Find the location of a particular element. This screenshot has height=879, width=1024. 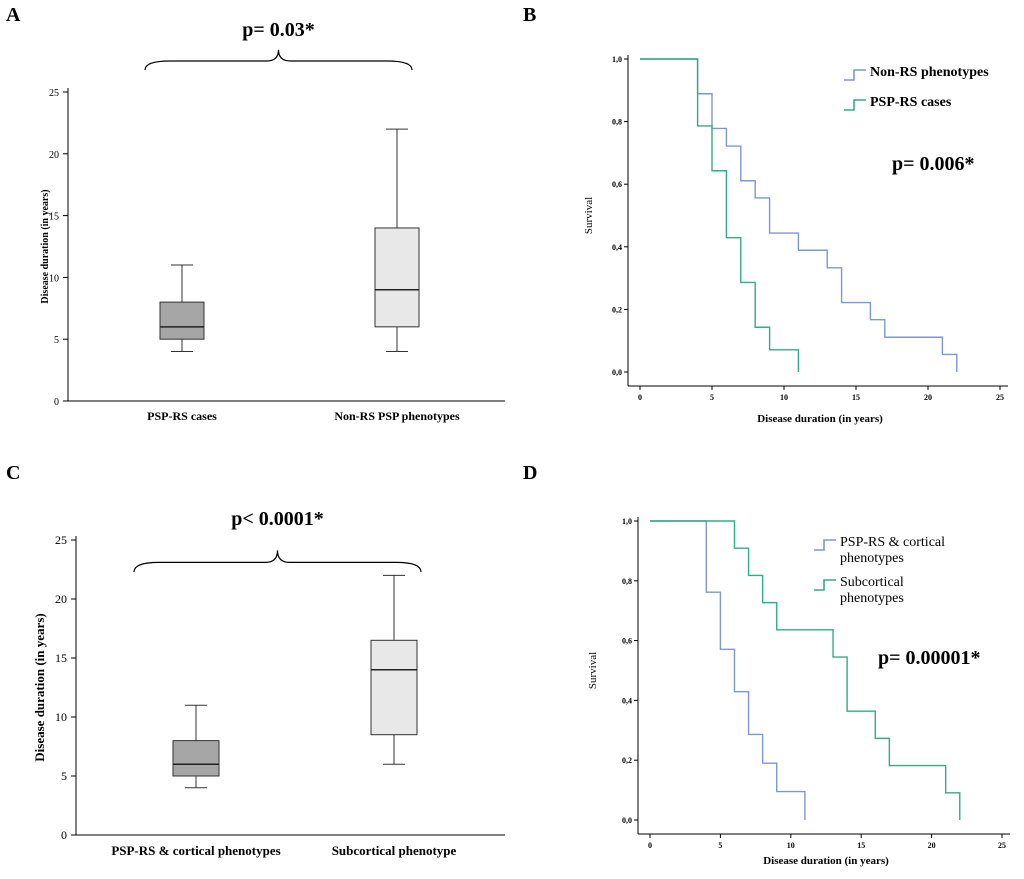

legend-label: Non-RS phenotypes is located at coordinates (929, 72).